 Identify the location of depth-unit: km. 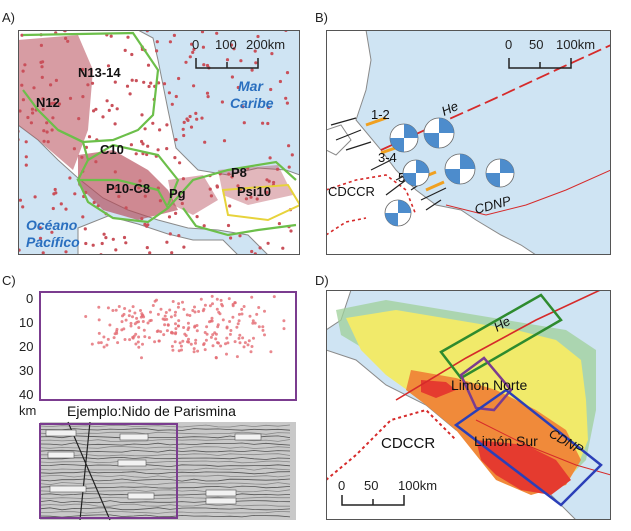
(27, 410).